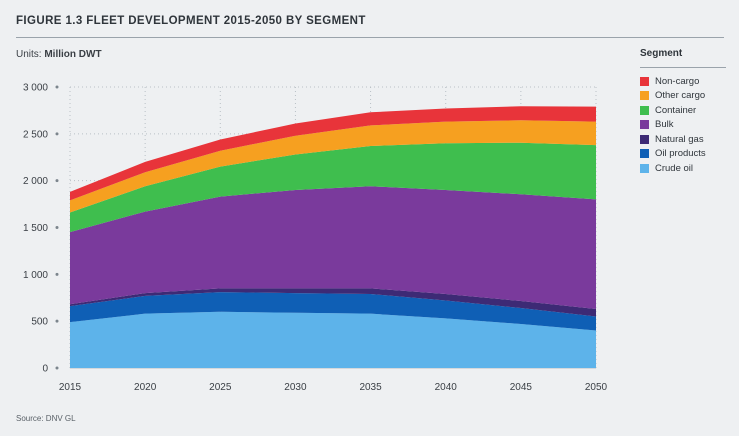  Describe the element at coordinates (680, 96) in the screenshot. I see `legend-label: Other cargo` at that location.